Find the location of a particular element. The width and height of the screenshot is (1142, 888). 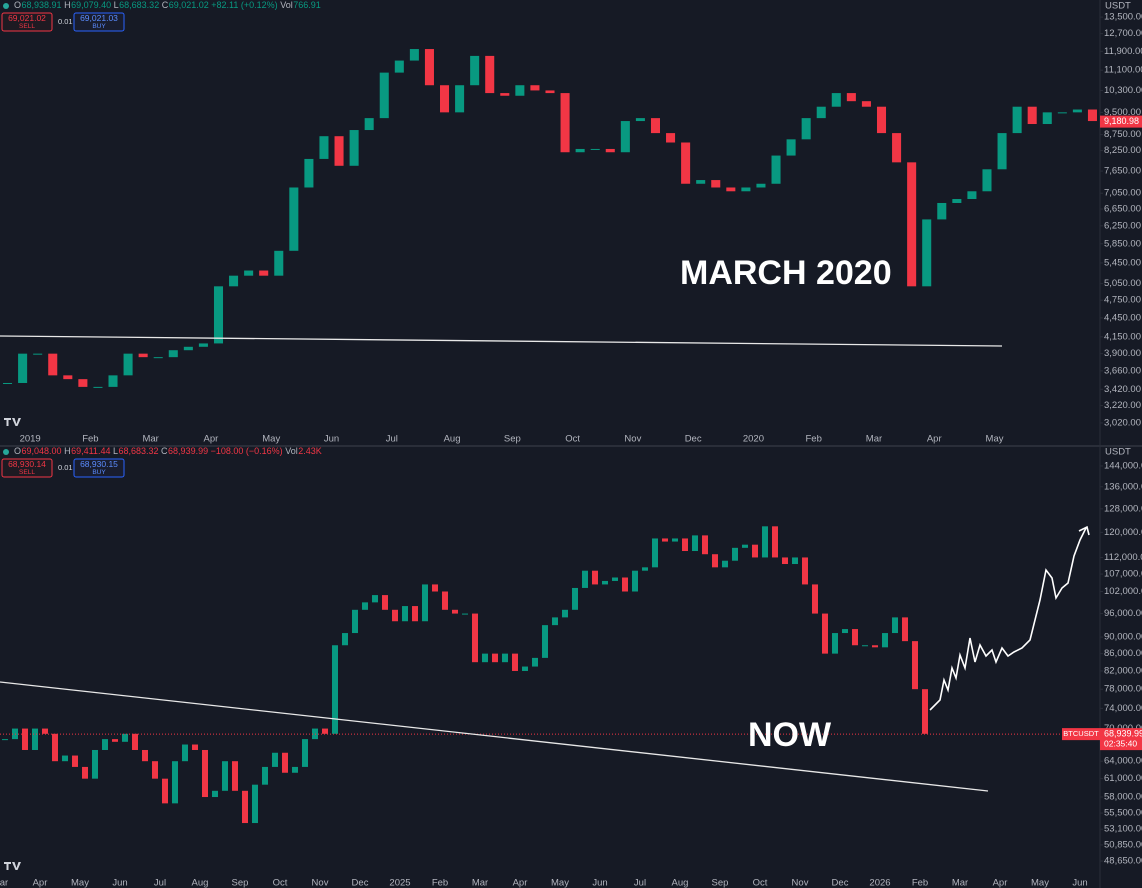

sell-label: SELL is located at coordinates (27, 26).